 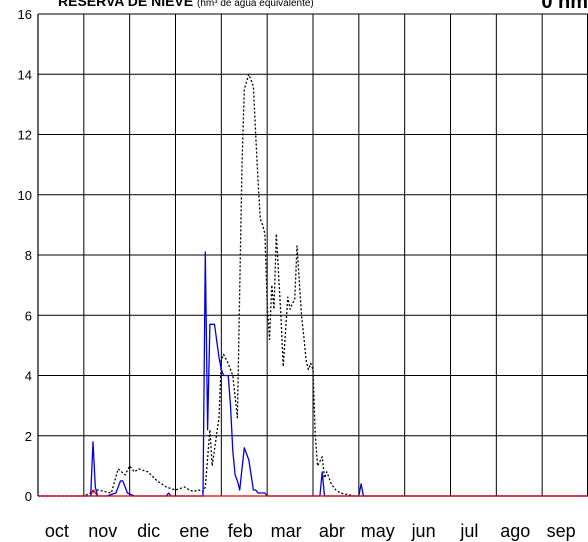 I want to click on y-tick-label: 12, so click(x=25, y=135).